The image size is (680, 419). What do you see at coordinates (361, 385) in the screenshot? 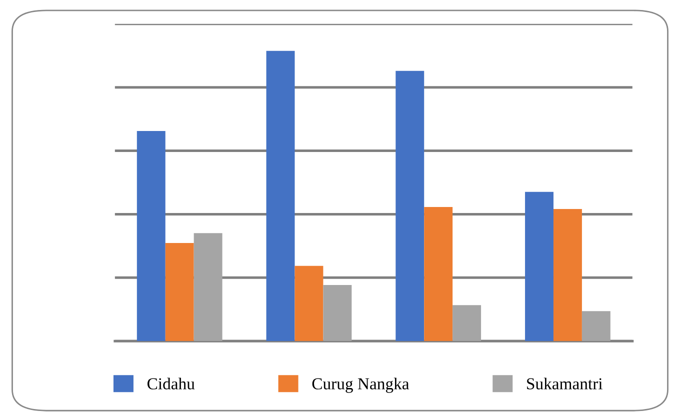
I see `legend-label: Curug Nangka` at bounding box center [361, 385].